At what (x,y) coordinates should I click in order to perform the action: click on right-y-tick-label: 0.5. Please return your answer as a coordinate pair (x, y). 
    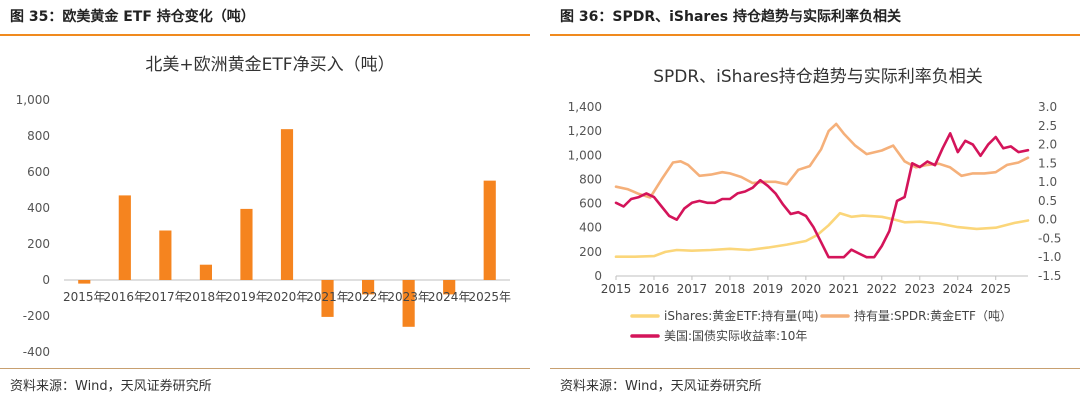
    Looking at the image, I should click on (1047, 201).